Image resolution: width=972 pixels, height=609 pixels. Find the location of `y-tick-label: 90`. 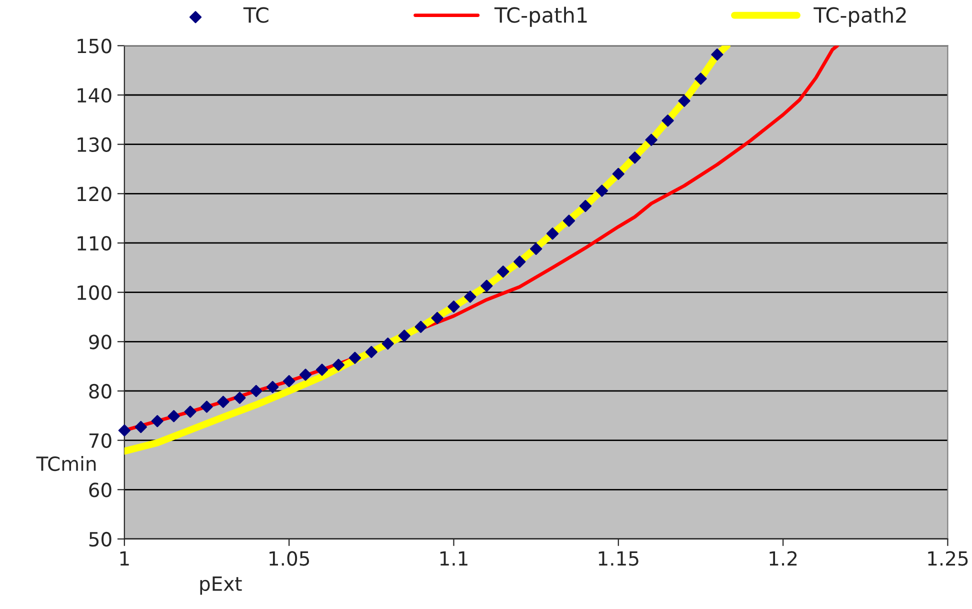

y-tick-label: 90 is located at coordinates (100, 342).